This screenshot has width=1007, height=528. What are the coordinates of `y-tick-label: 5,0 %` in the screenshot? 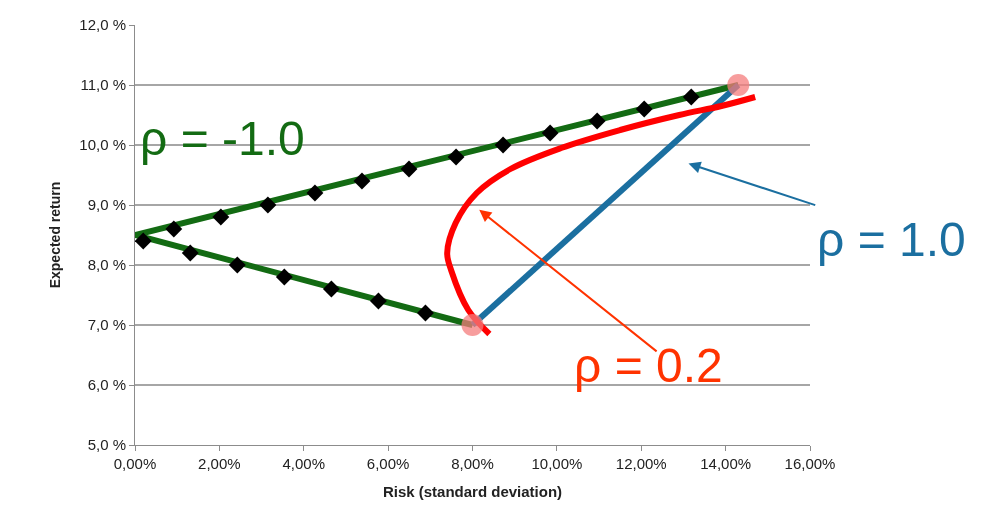 It's located at (106, 445).